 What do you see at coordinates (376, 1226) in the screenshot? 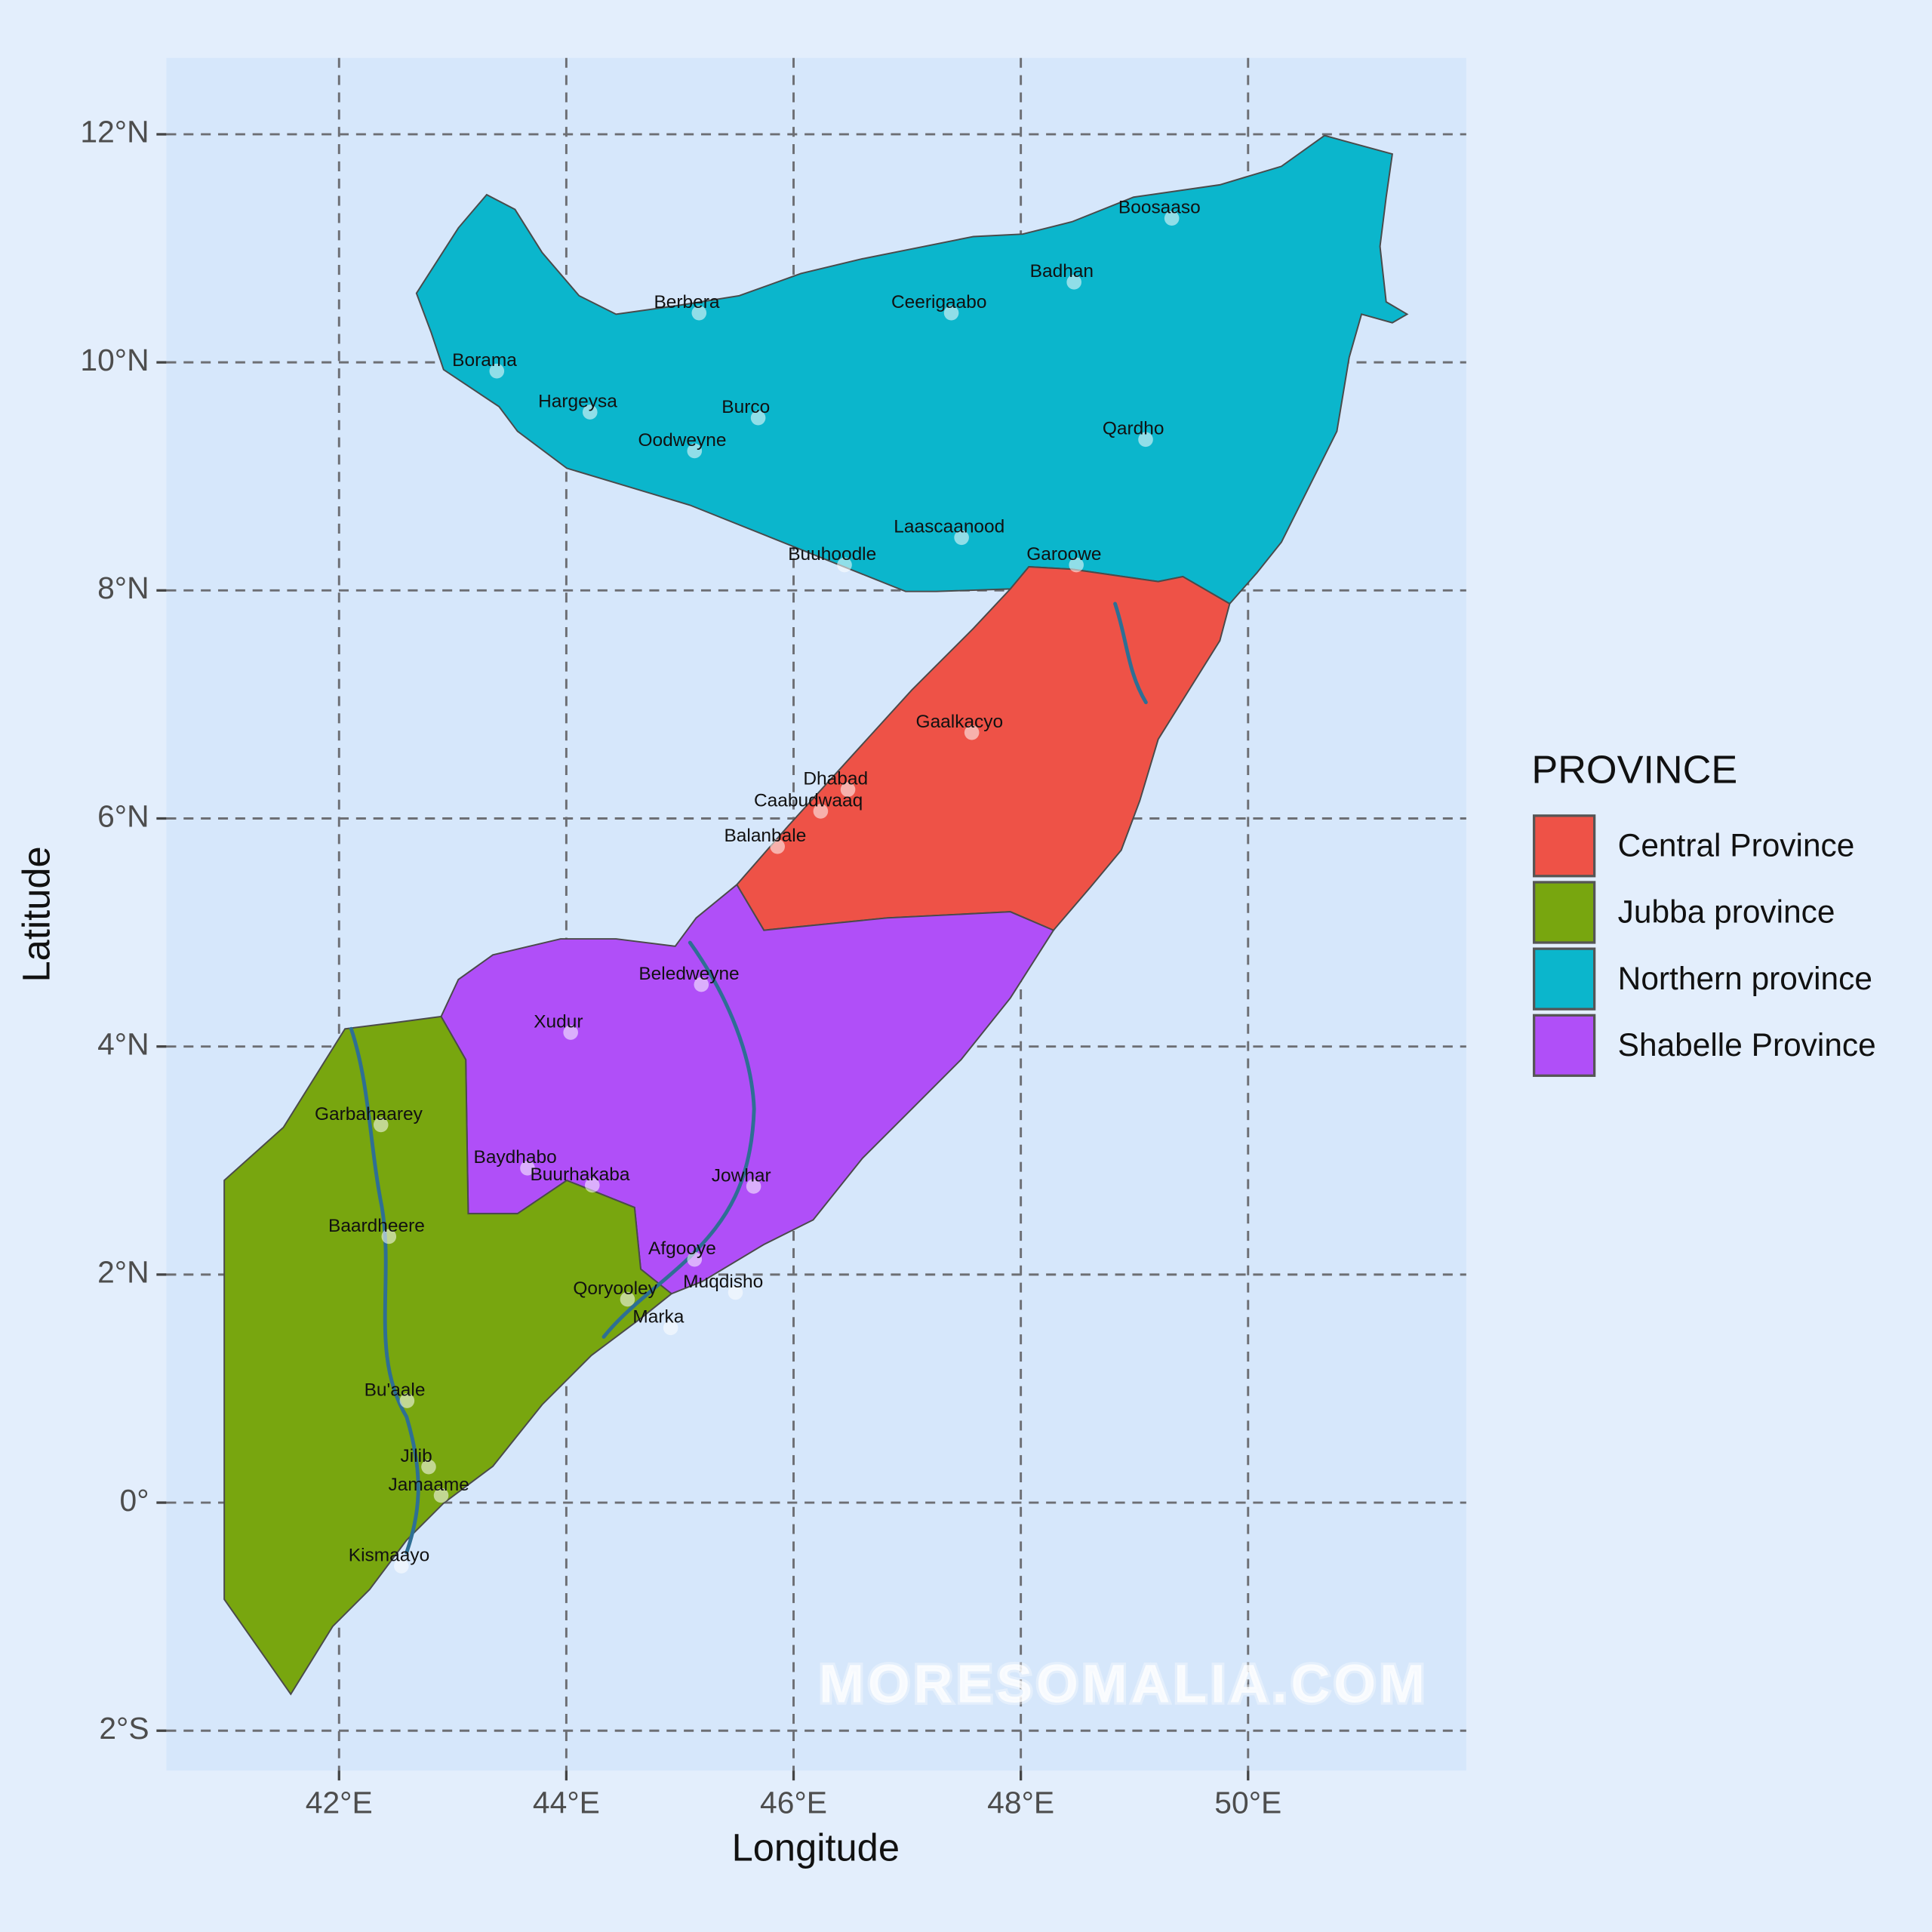
I see `city-label: Baardheere` at bounding box center [376, 1226].